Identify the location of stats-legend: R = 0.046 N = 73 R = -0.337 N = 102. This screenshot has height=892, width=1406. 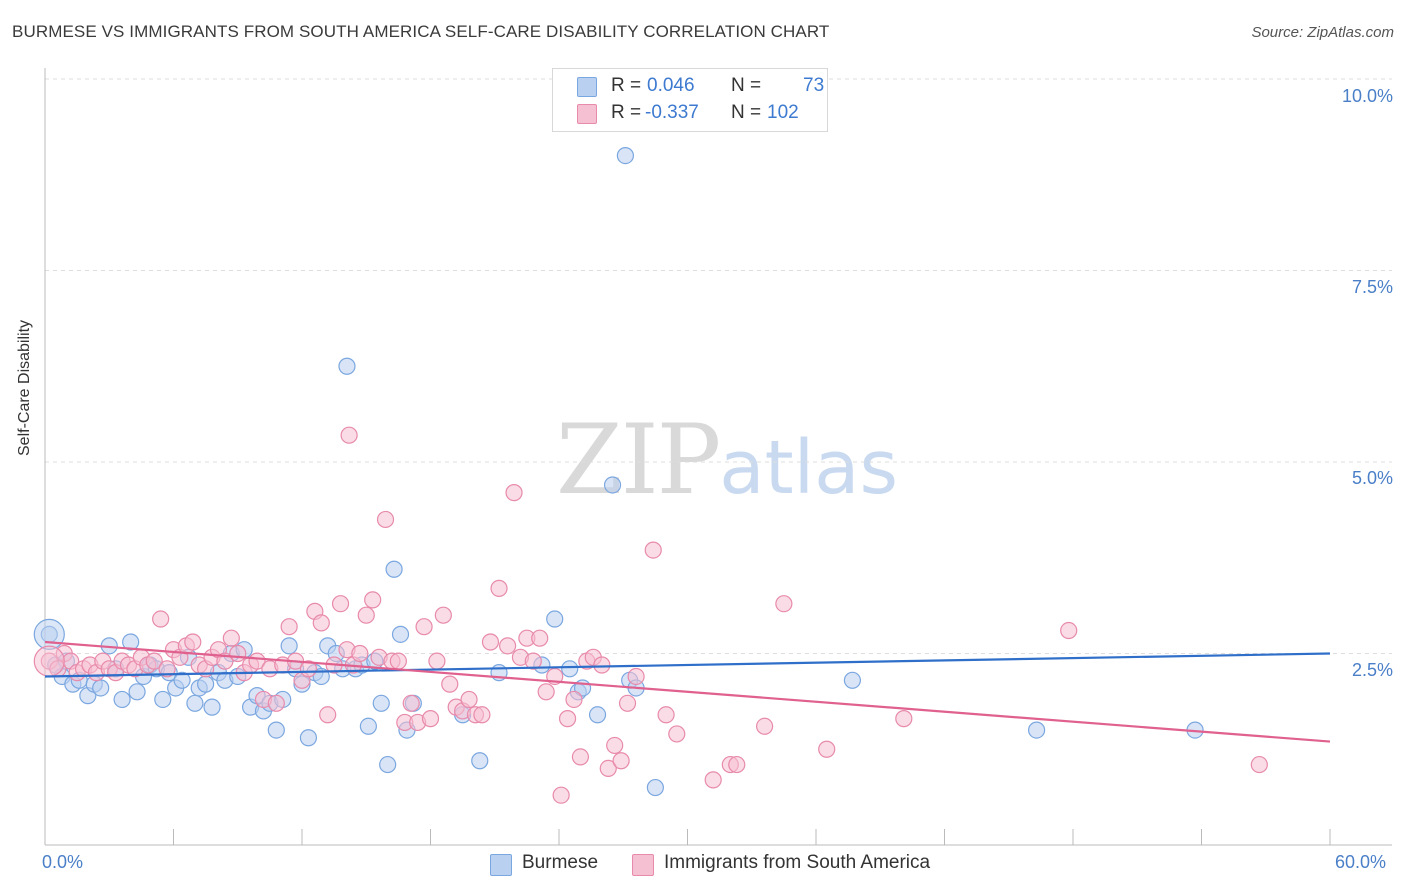
(690, 100).